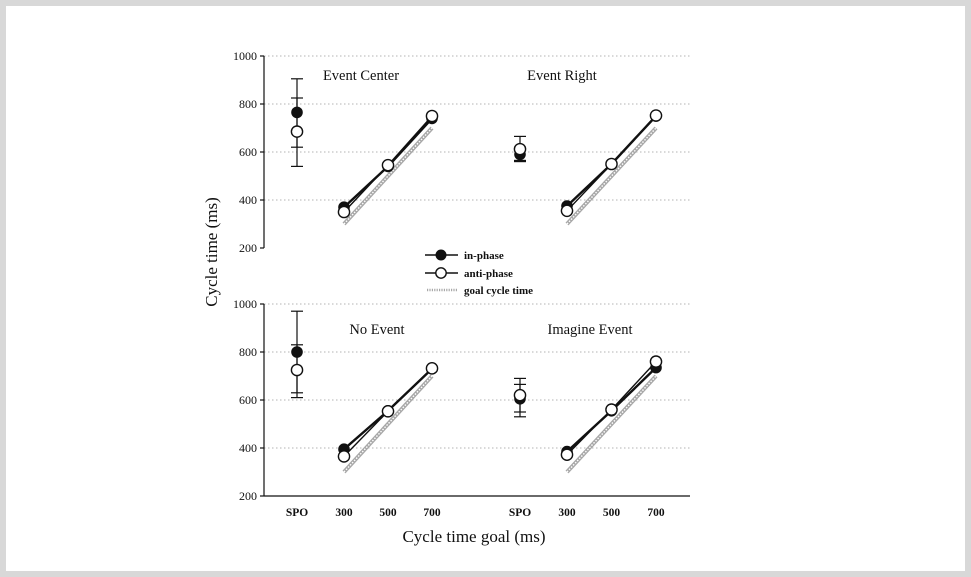  I want to click on legend-label-antiphase: anti-phase, so click(488, 274).